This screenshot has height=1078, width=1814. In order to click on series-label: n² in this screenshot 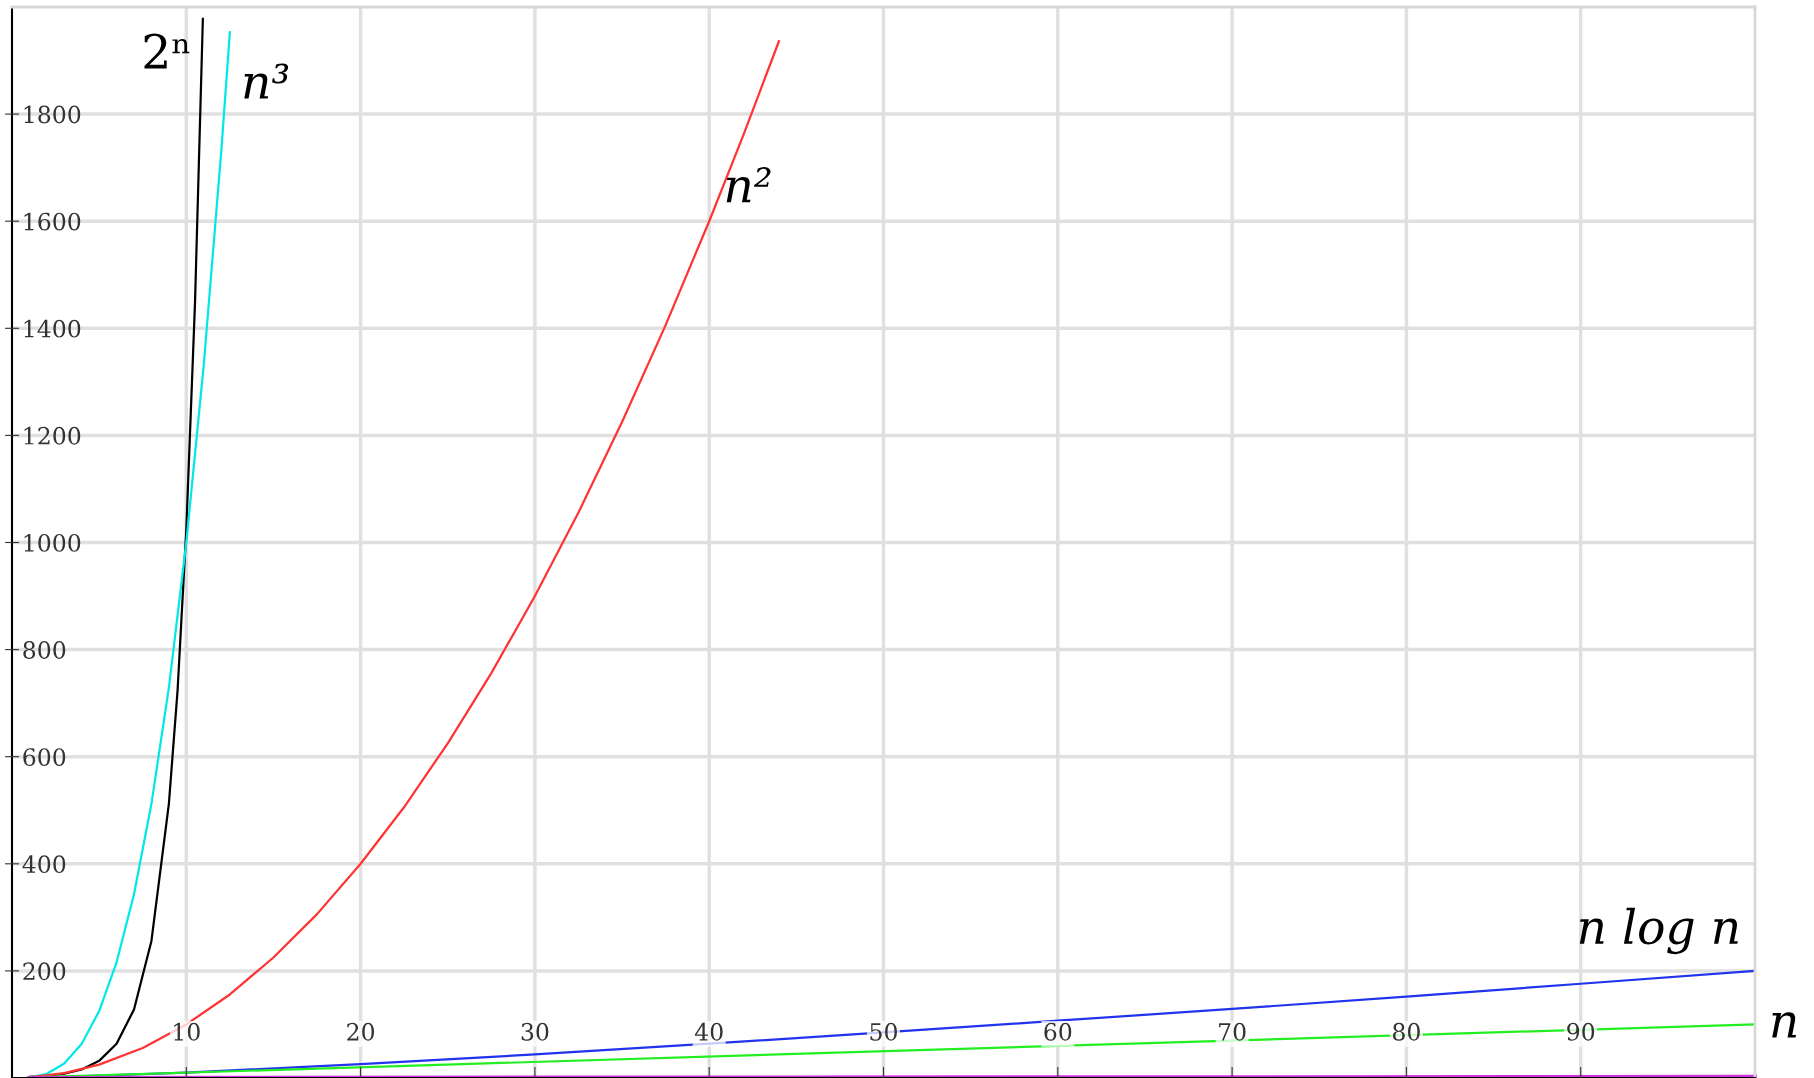, I will do `click(748, 185)`.